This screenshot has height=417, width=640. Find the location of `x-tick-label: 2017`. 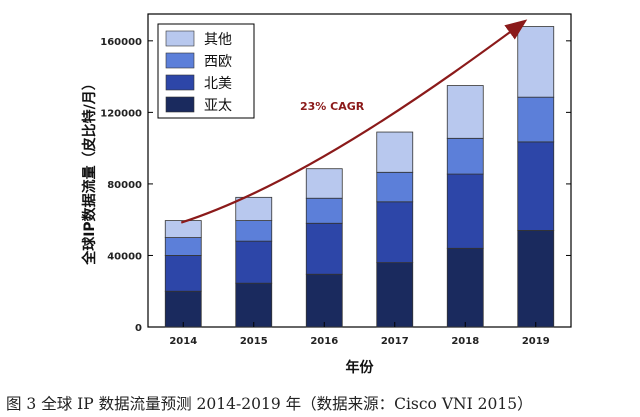

x-tick-label: 2017 is located at coordinates (395, 341).